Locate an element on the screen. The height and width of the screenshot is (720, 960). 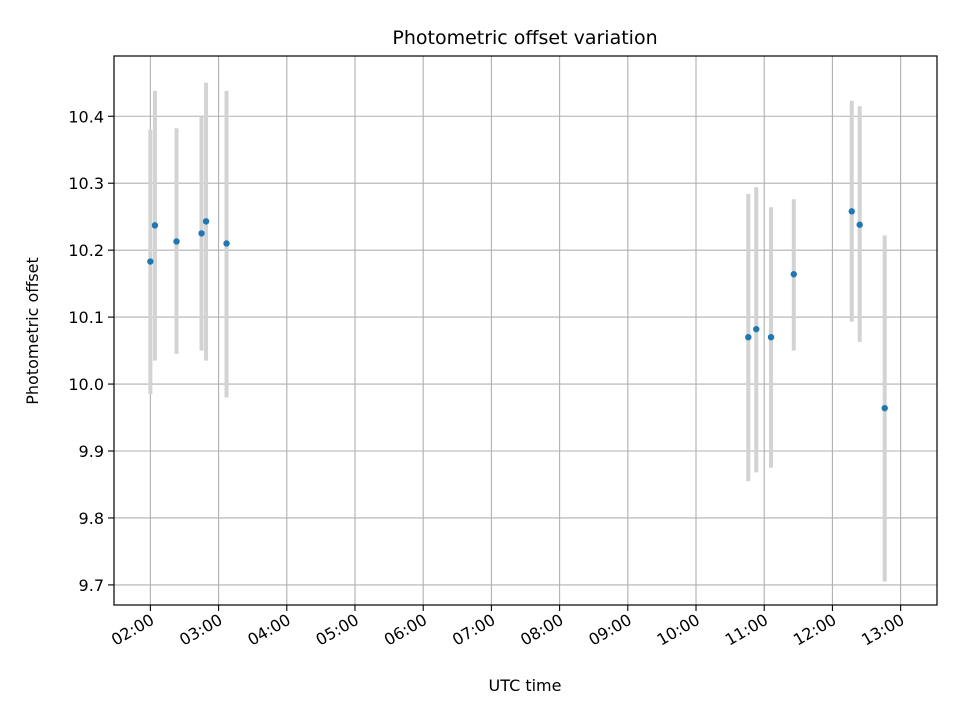
y-tick-label: 9.9 is located at coordinates (91, 451).